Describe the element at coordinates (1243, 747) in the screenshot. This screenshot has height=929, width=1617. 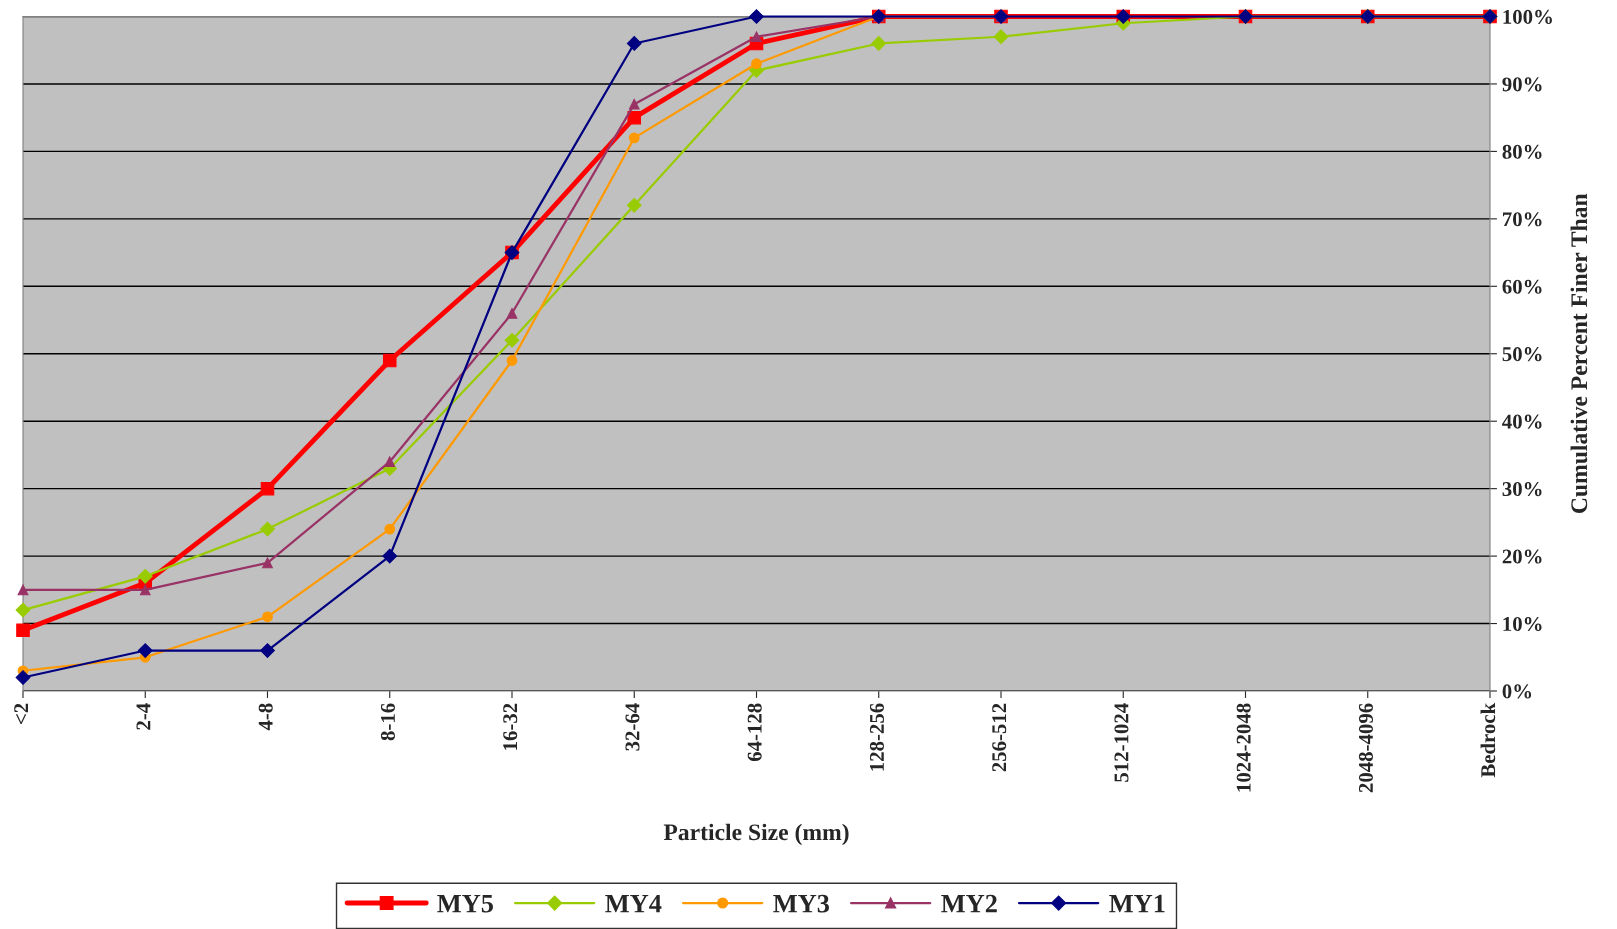
I see `x-tick-label: 1024-2048` at that location.